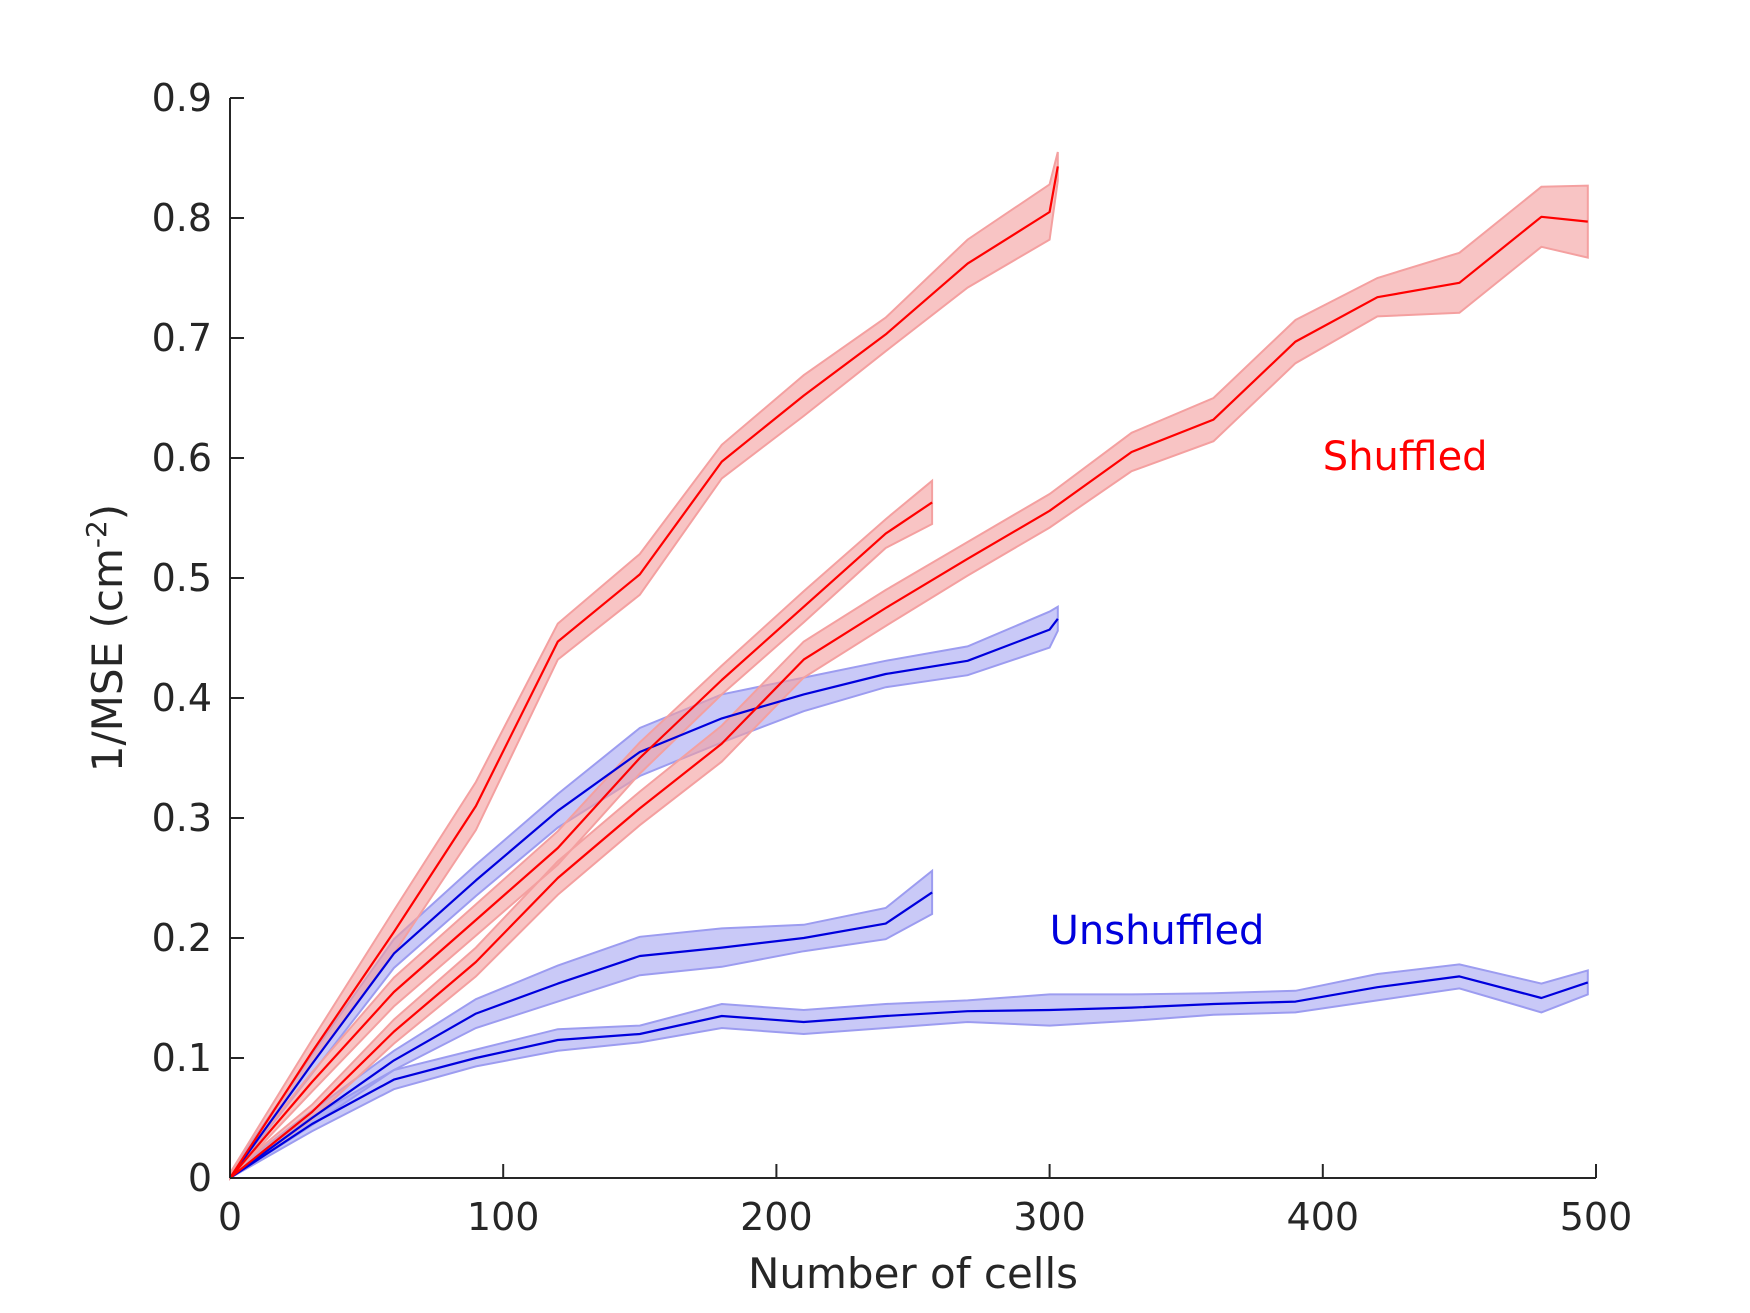 The height and width of the screenshot is (1313, 1750). Describe the element at coordinates (182, 1058) in the screenshot. I see `y-tick-label: 0.1` at that location.